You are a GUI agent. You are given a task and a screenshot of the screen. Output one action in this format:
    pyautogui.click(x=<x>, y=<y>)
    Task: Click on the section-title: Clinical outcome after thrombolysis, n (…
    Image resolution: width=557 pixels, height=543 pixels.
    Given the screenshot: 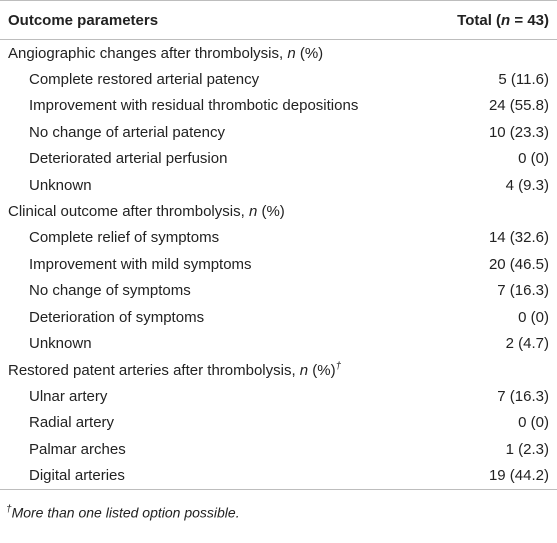 What is the action you would take?
    pyautogui.click(x=278, y=211)
    